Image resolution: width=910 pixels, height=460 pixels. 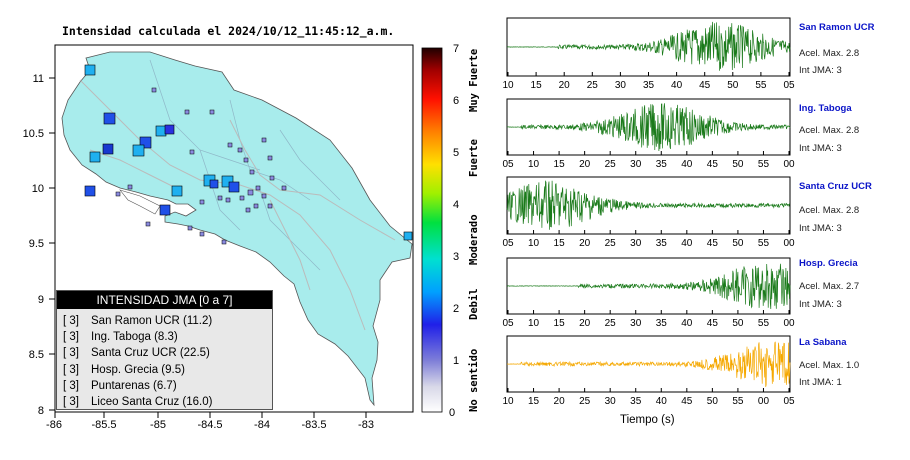 What do you see at coordinates (41, 300) in the screenshot?
I see `lat-tick: 9` at bounding box center [41, 300].